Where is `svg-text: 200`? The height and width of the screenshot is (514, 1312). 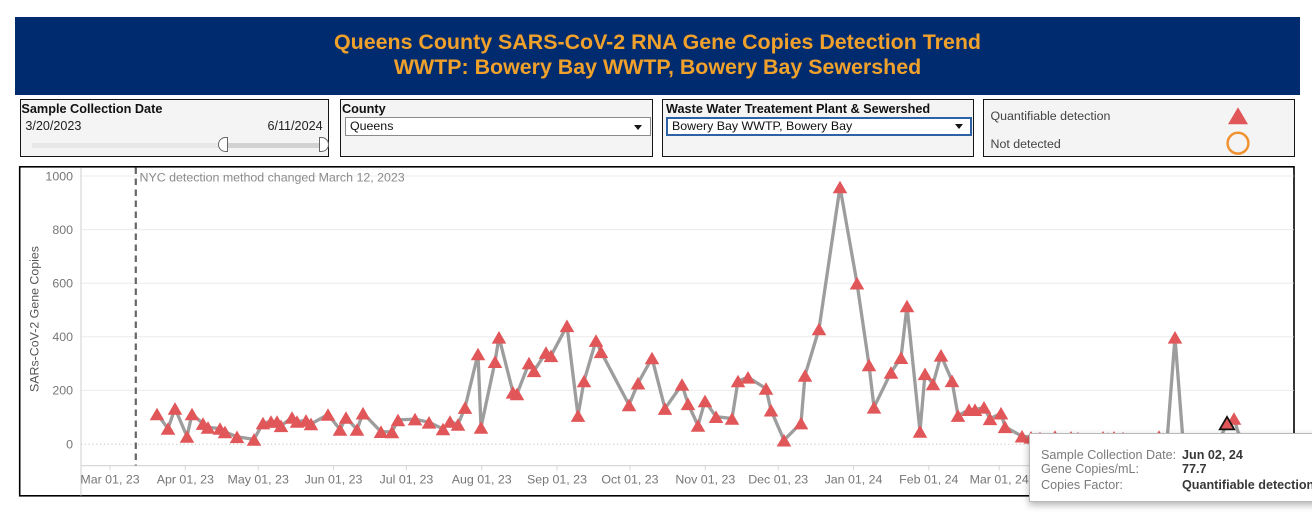
svg-text: 200 is located at coordinates (62, 391).